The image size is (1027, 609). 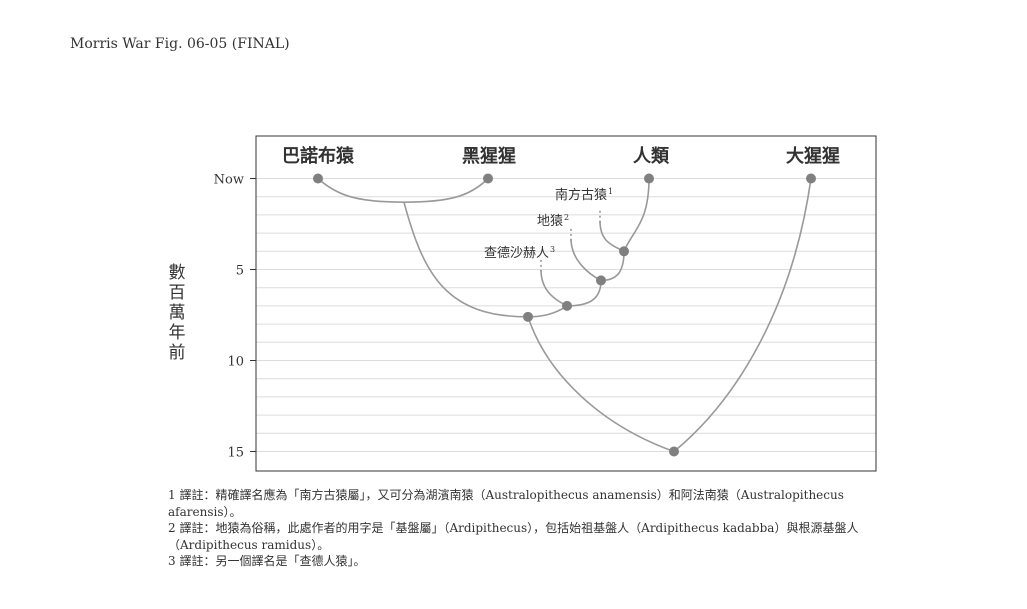 I want to click on split-node-human_chimp, so click(x=528, y=316).